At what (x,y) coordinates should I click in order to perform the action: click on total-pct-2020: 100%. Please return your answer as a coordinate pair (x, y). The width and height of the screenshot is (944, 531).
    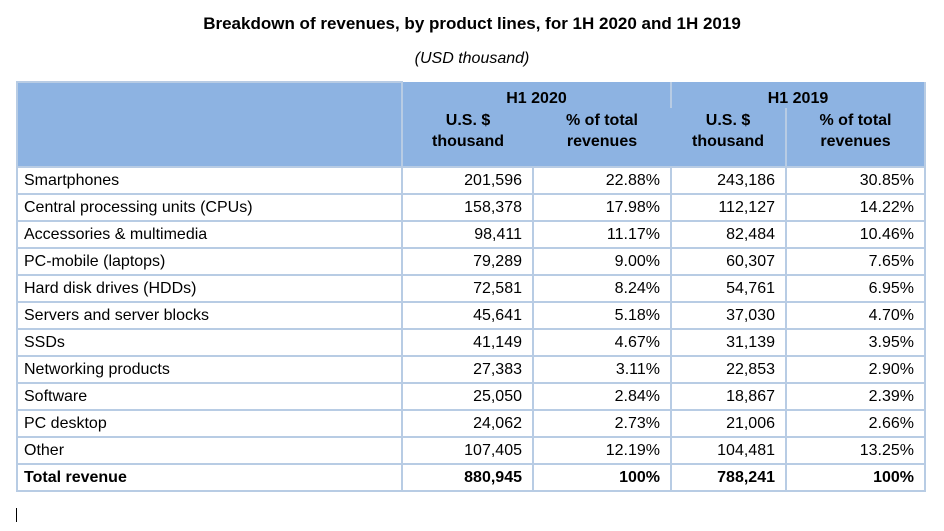
    Looking at the image, I should click on (602, 477).